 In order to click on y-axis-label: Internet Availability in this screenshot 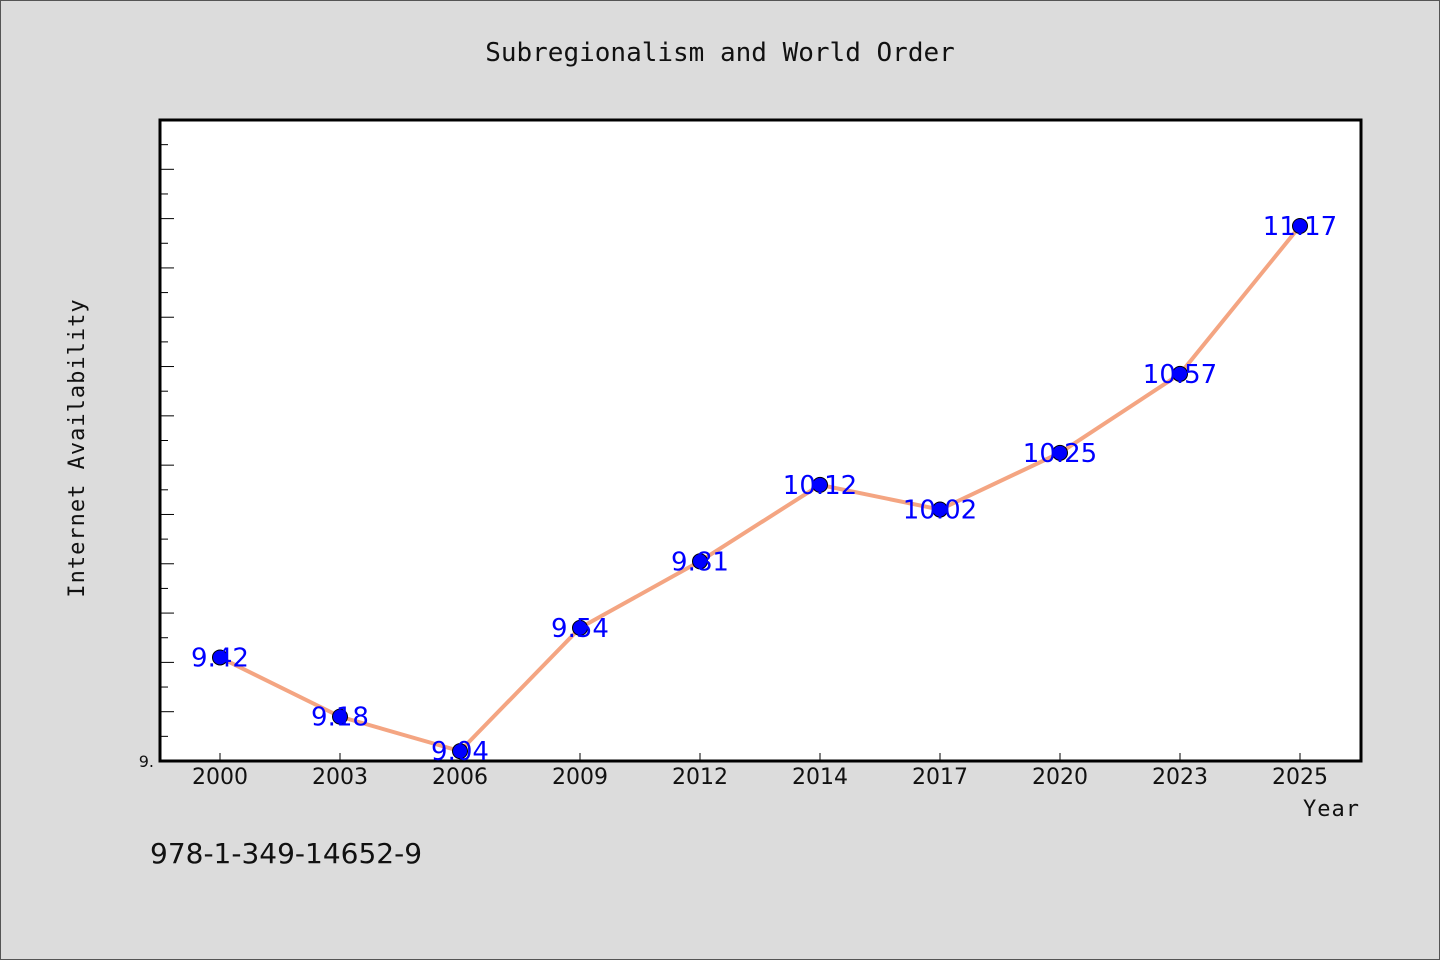, I will do `click(77, 447)`.